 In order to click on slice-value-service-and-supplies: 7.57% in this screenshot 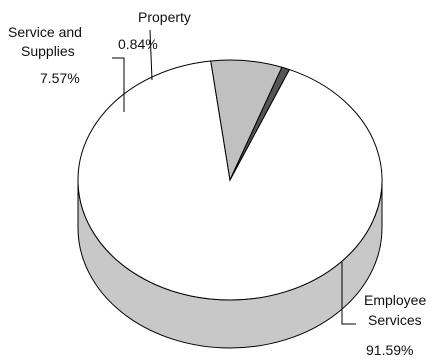, I will do `click(60, 78)`.